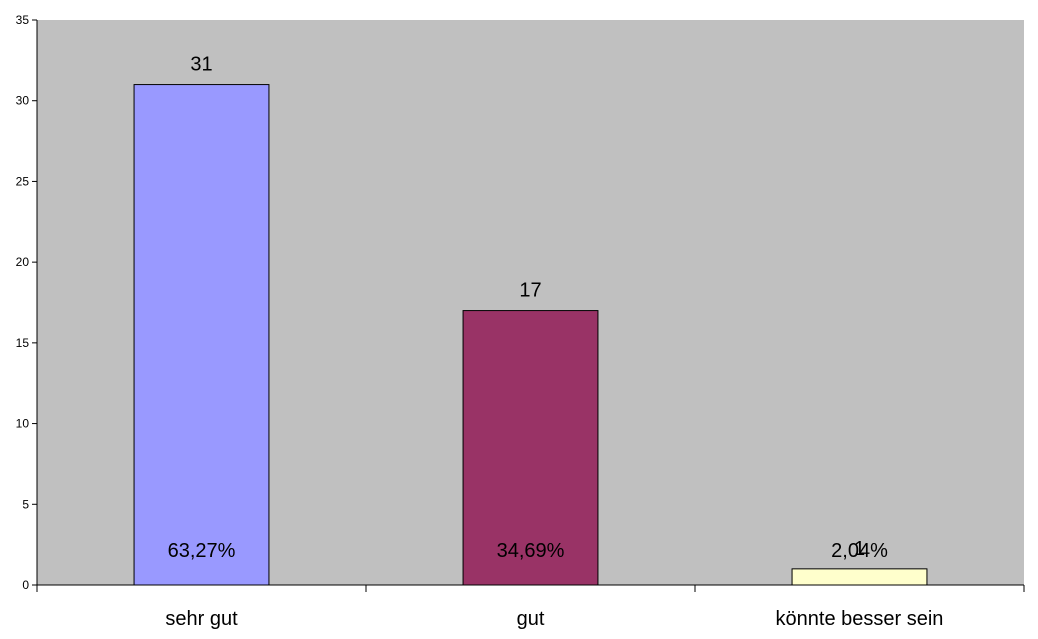 The width and height of the screenshot is (1038, 639). I want to click on y-tick-label: 0, so click(25, 585).